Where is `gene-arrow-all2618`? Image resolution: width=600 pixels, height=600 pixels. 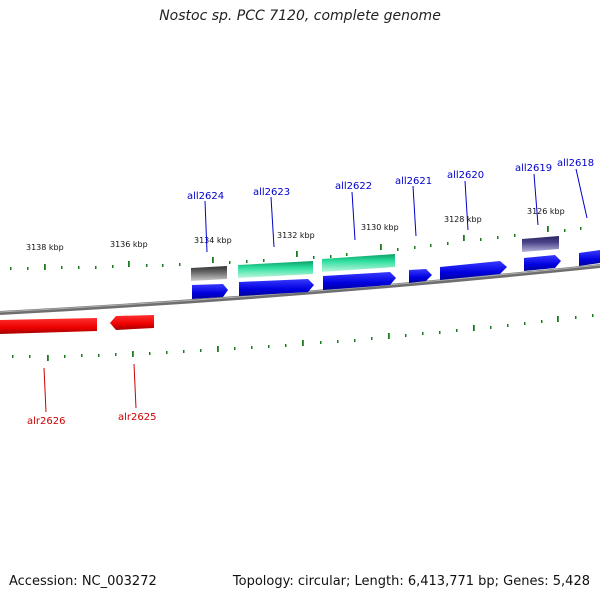
gene-arrow-all2618 is located at coordinates (589, 258).